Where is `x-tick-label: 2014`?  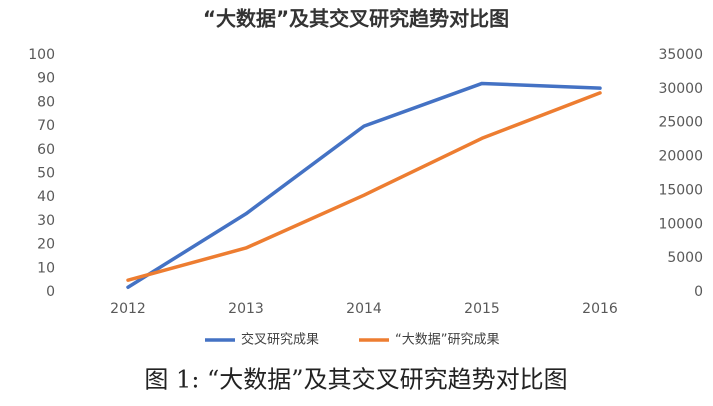
x-tick-label: 2014 is located at coordinates (364, 309).